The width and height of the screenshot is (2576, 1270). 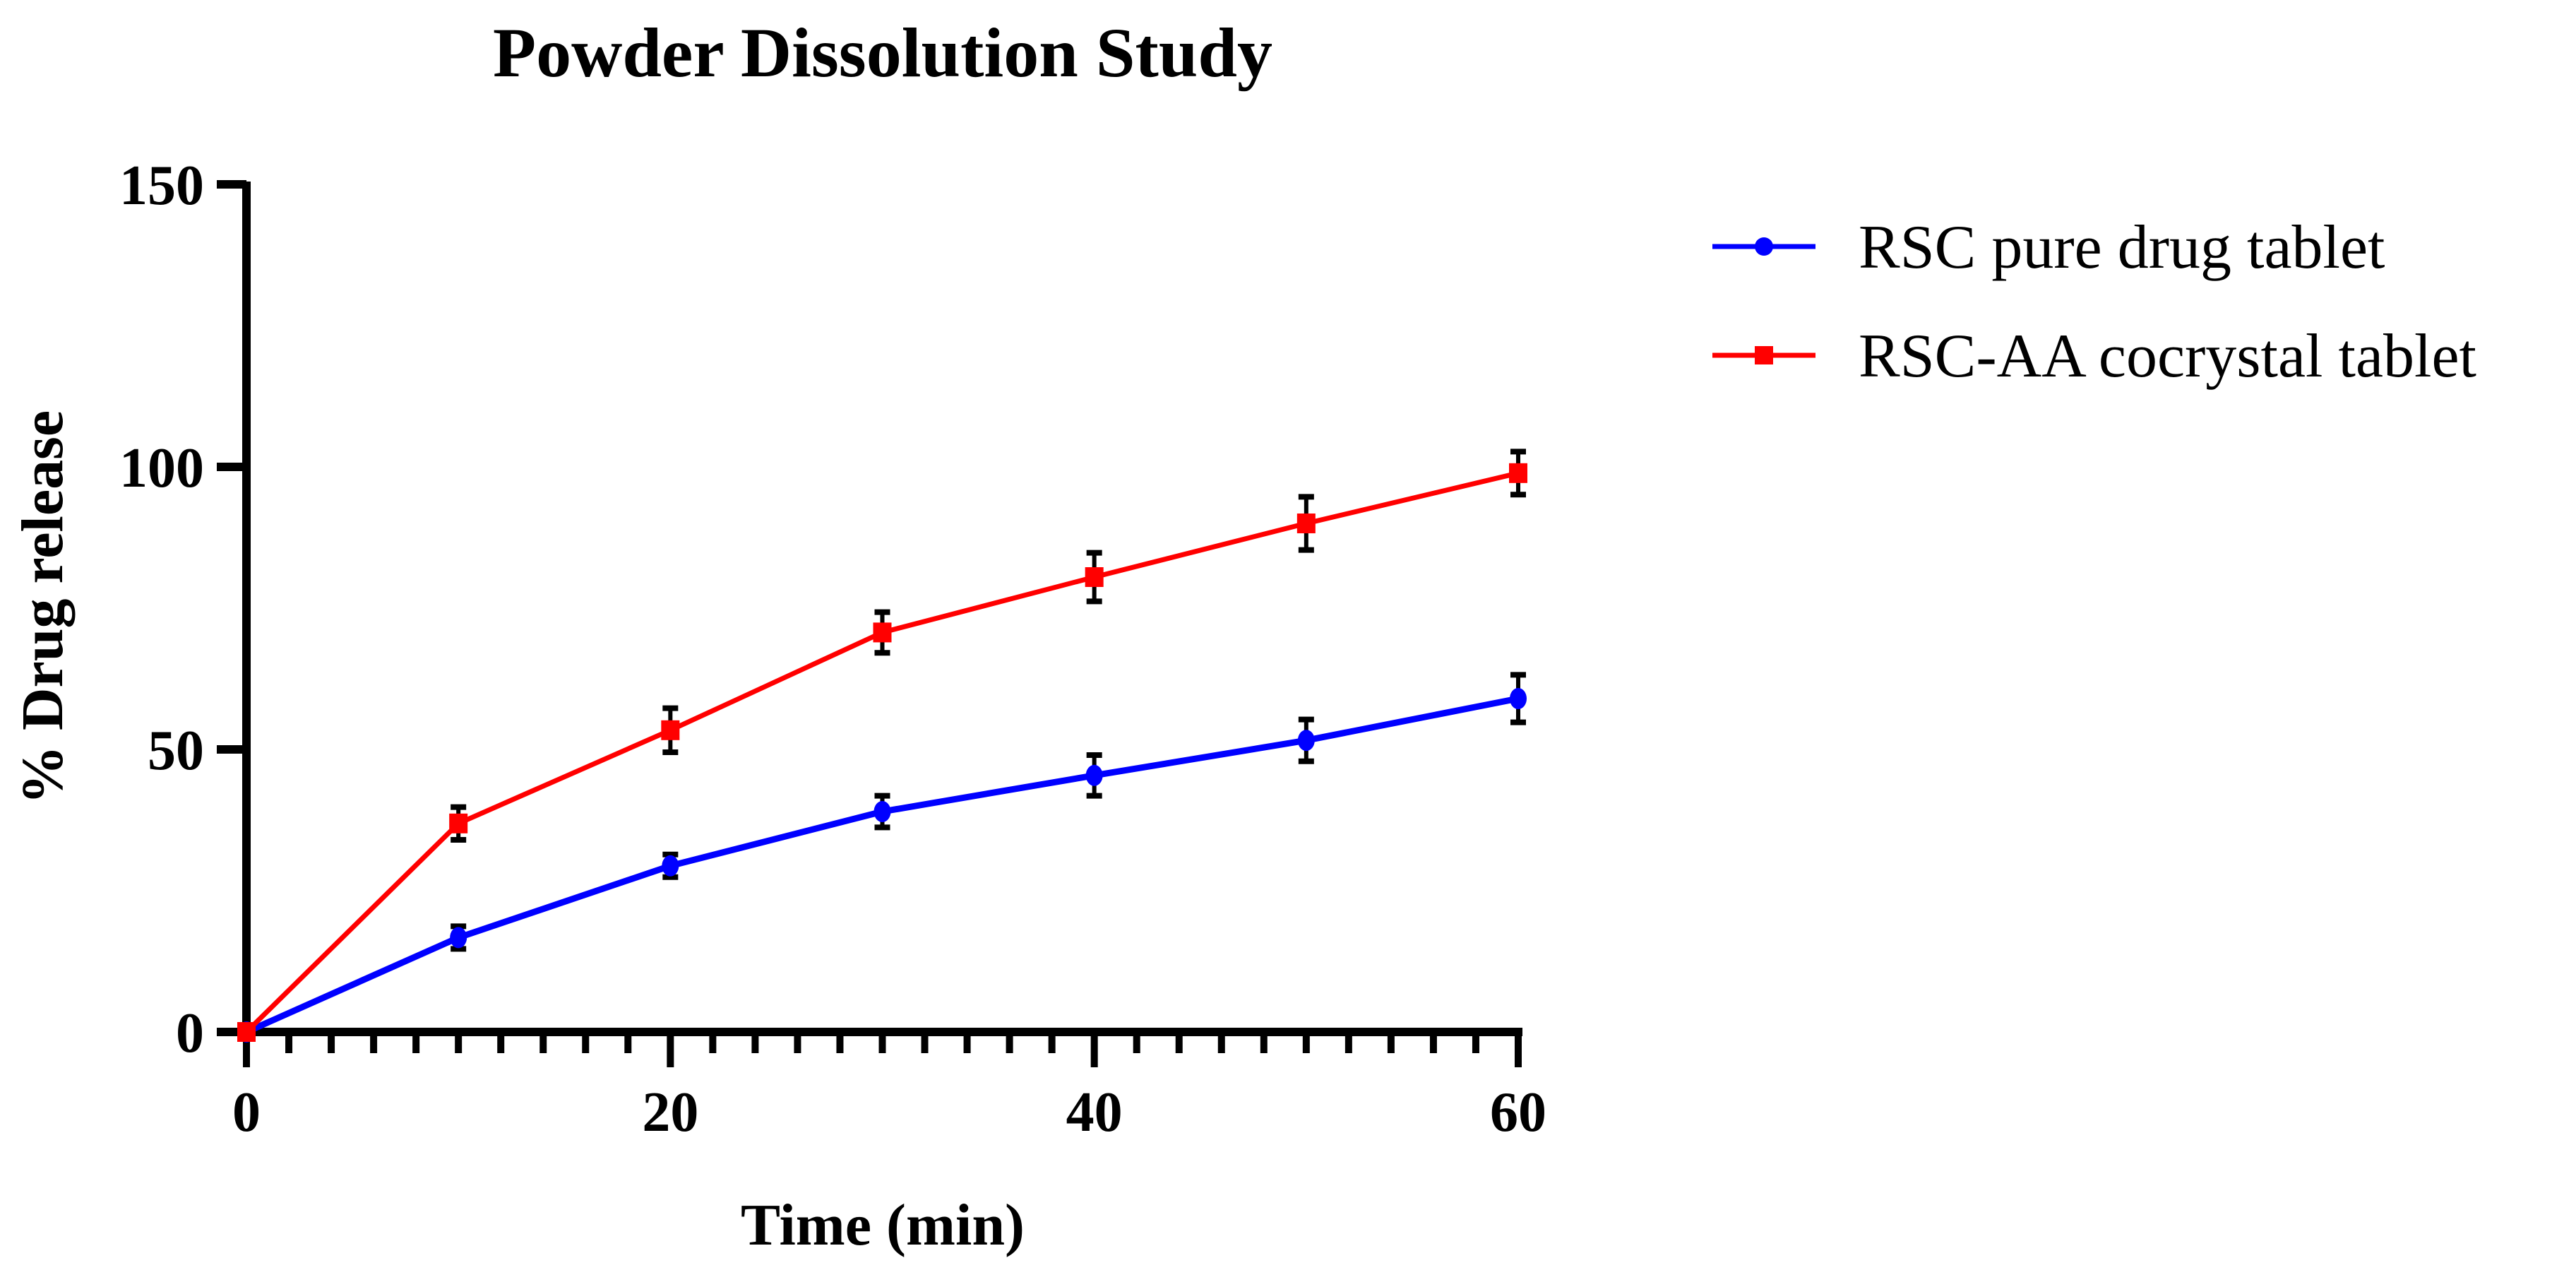 I want to click on legend-entry: RSC-AA cocrystal tablet, so click(x=2094, y=357).